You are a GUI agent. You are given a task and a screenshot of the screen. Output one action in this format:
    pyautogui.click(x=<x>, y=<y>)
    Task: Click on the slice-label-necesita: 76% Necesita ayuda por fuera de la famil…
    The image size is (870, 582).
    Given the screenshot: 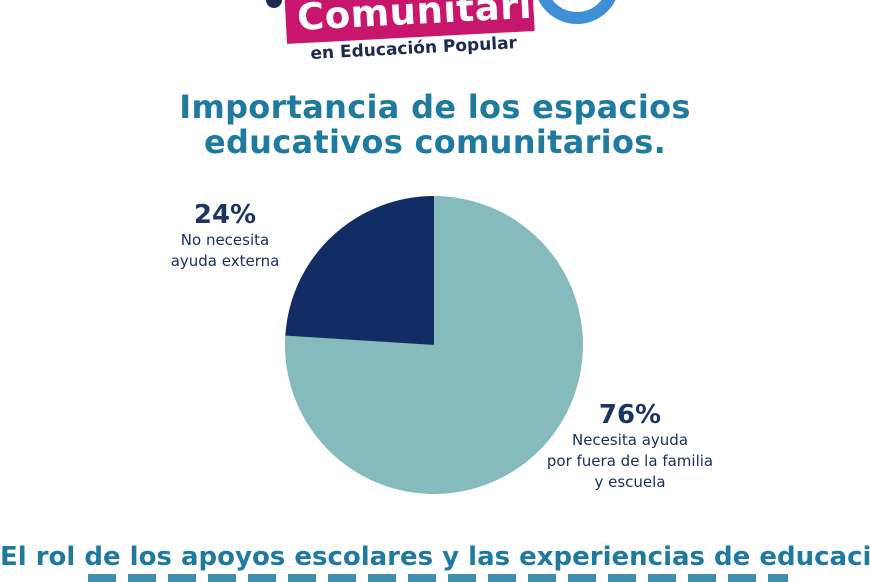 What is the action you would take?
    pyautogui.click(x=630, y=446)
    